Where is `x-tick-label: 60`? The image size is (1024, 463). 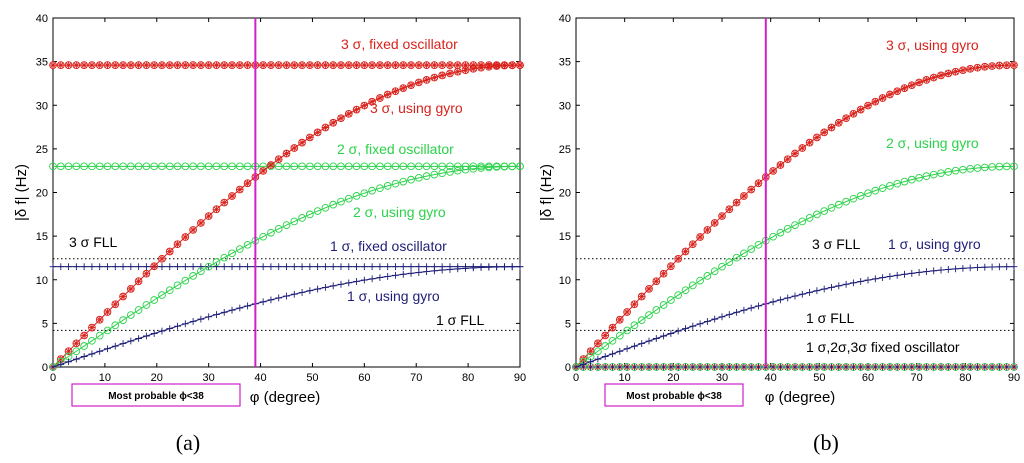 x-tick-label: 60 is located at coordinates (868, 378).